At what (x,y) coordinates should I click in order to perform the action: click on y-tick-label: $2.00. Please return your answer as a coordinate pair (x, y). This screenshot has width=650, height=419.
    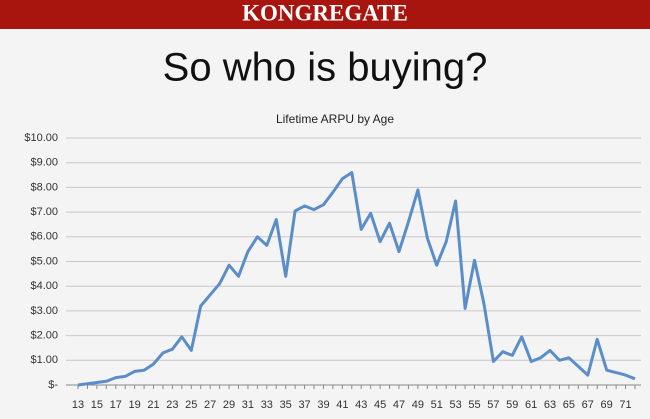
    Looking at the image, I should click on (44, 336).